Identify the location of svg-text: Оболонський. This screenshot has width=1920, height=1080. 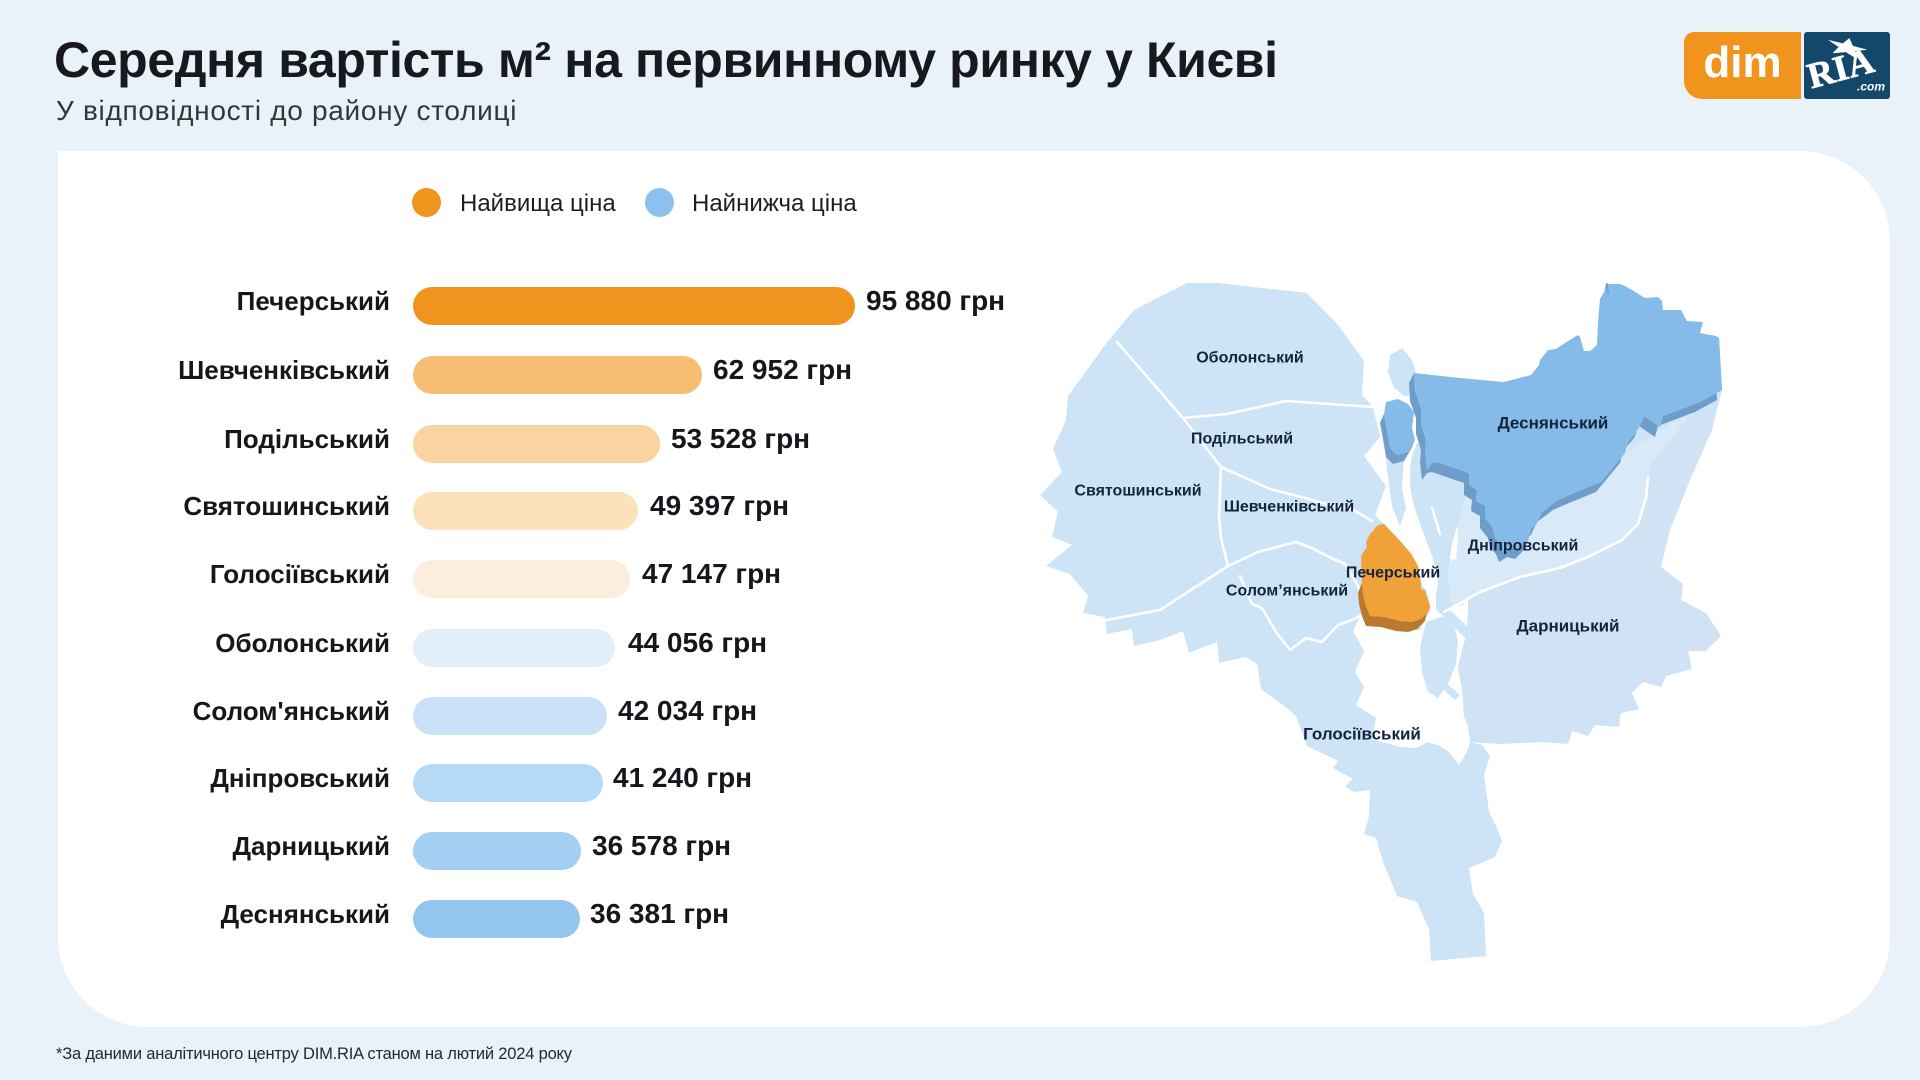
(1250, 358).